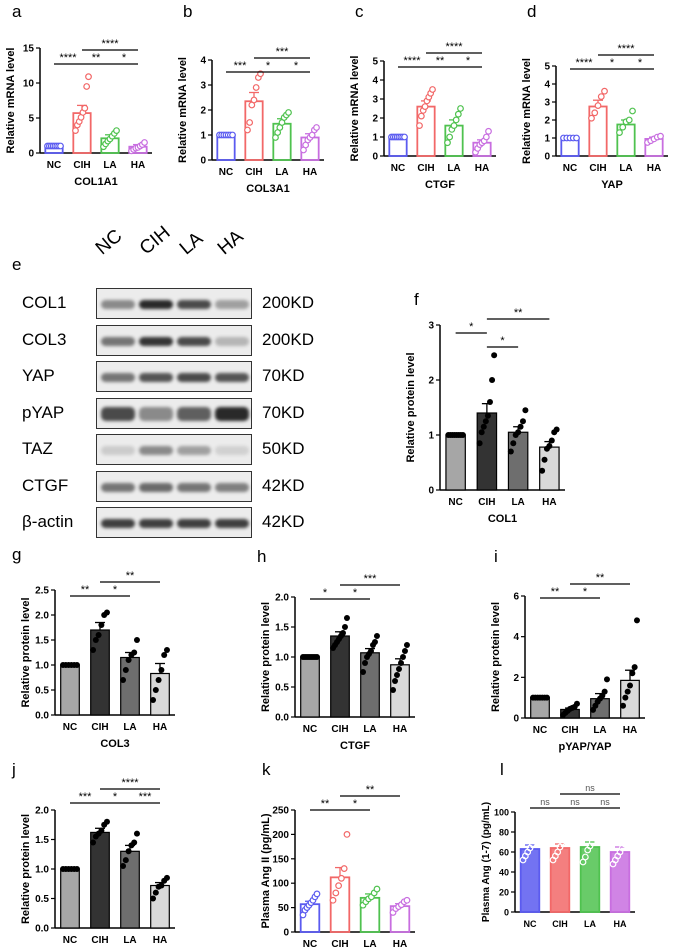 Image resolution: width=685 pixels, height=952 pixels. What do you see at coordinates (282, 598) in the screenshot?
I see `y-tick-label: 2.0` at bounding box center [282, 598].